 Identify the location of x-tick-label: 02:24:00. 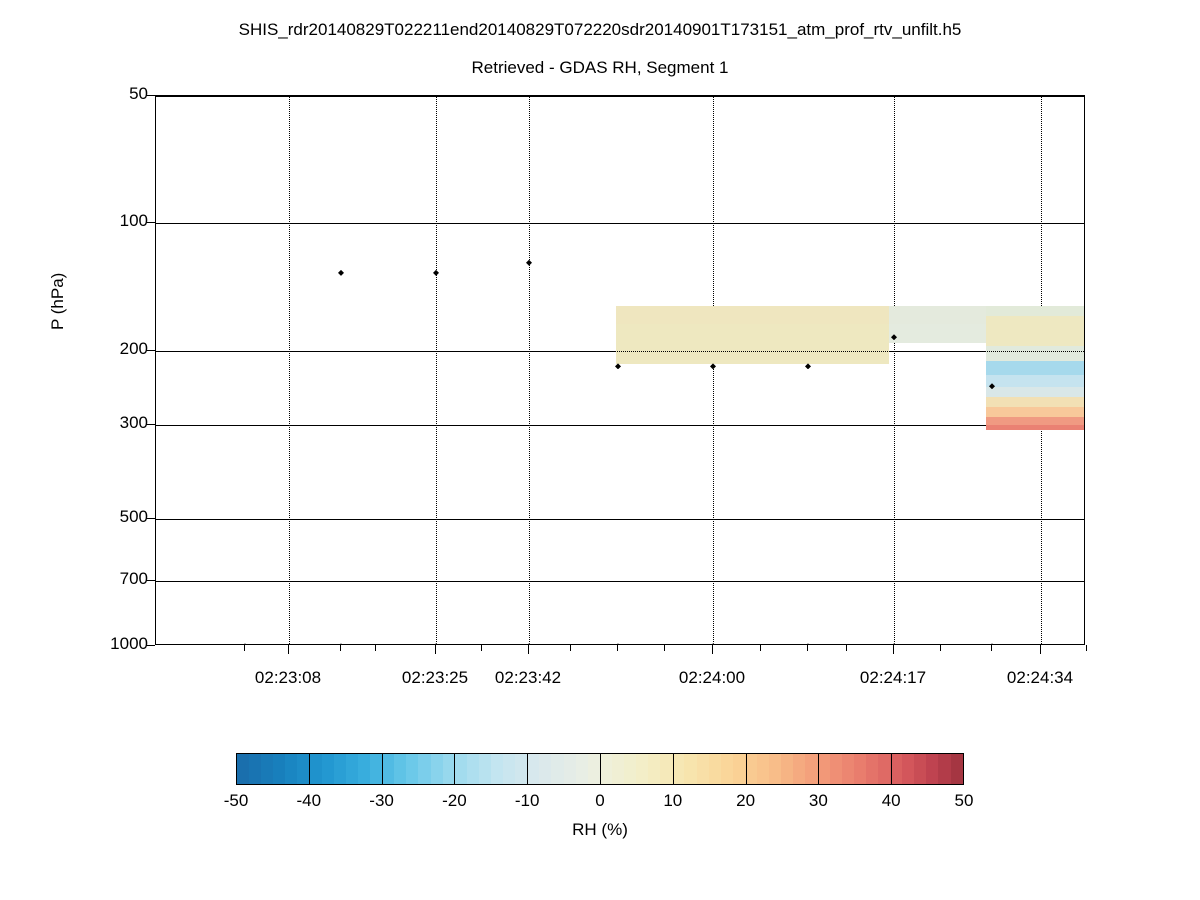
(712, 677).